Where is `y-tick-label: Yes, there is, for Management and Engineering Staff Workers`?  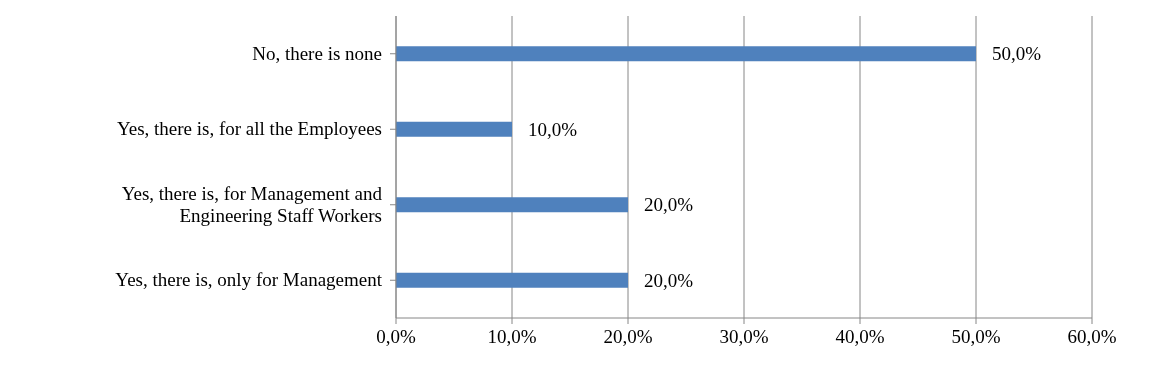 y-tick-label: Yes, there is, for Management and Engineering Staff Workers is located at coordinates (252, 204).